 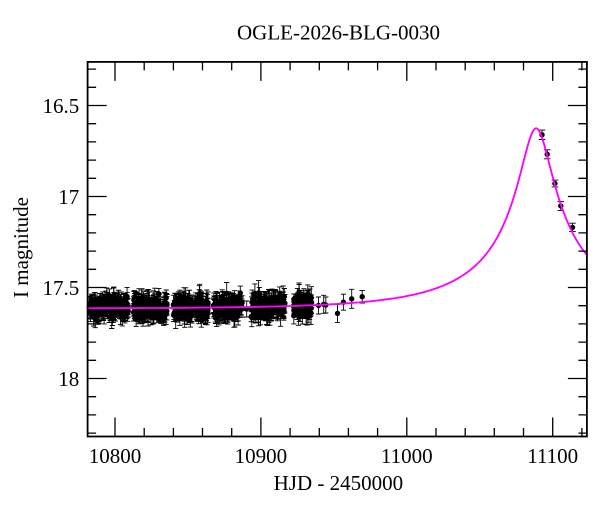 What do you see at coordinates (339, 483) in the screenshot?
I see `svg-text: HJD - 2450000` at bounding box center [339, 483].